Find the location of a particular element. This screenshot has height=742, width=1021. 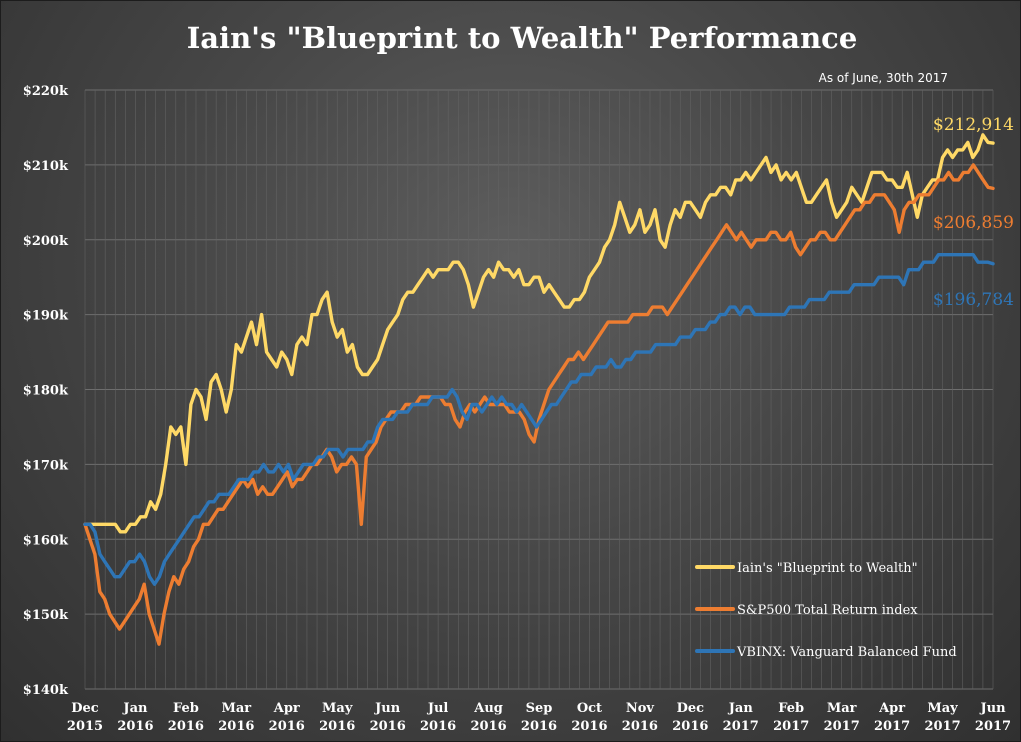

as-of-annotation: As of June, 30th 2017 is located at coordinates (883, 78).